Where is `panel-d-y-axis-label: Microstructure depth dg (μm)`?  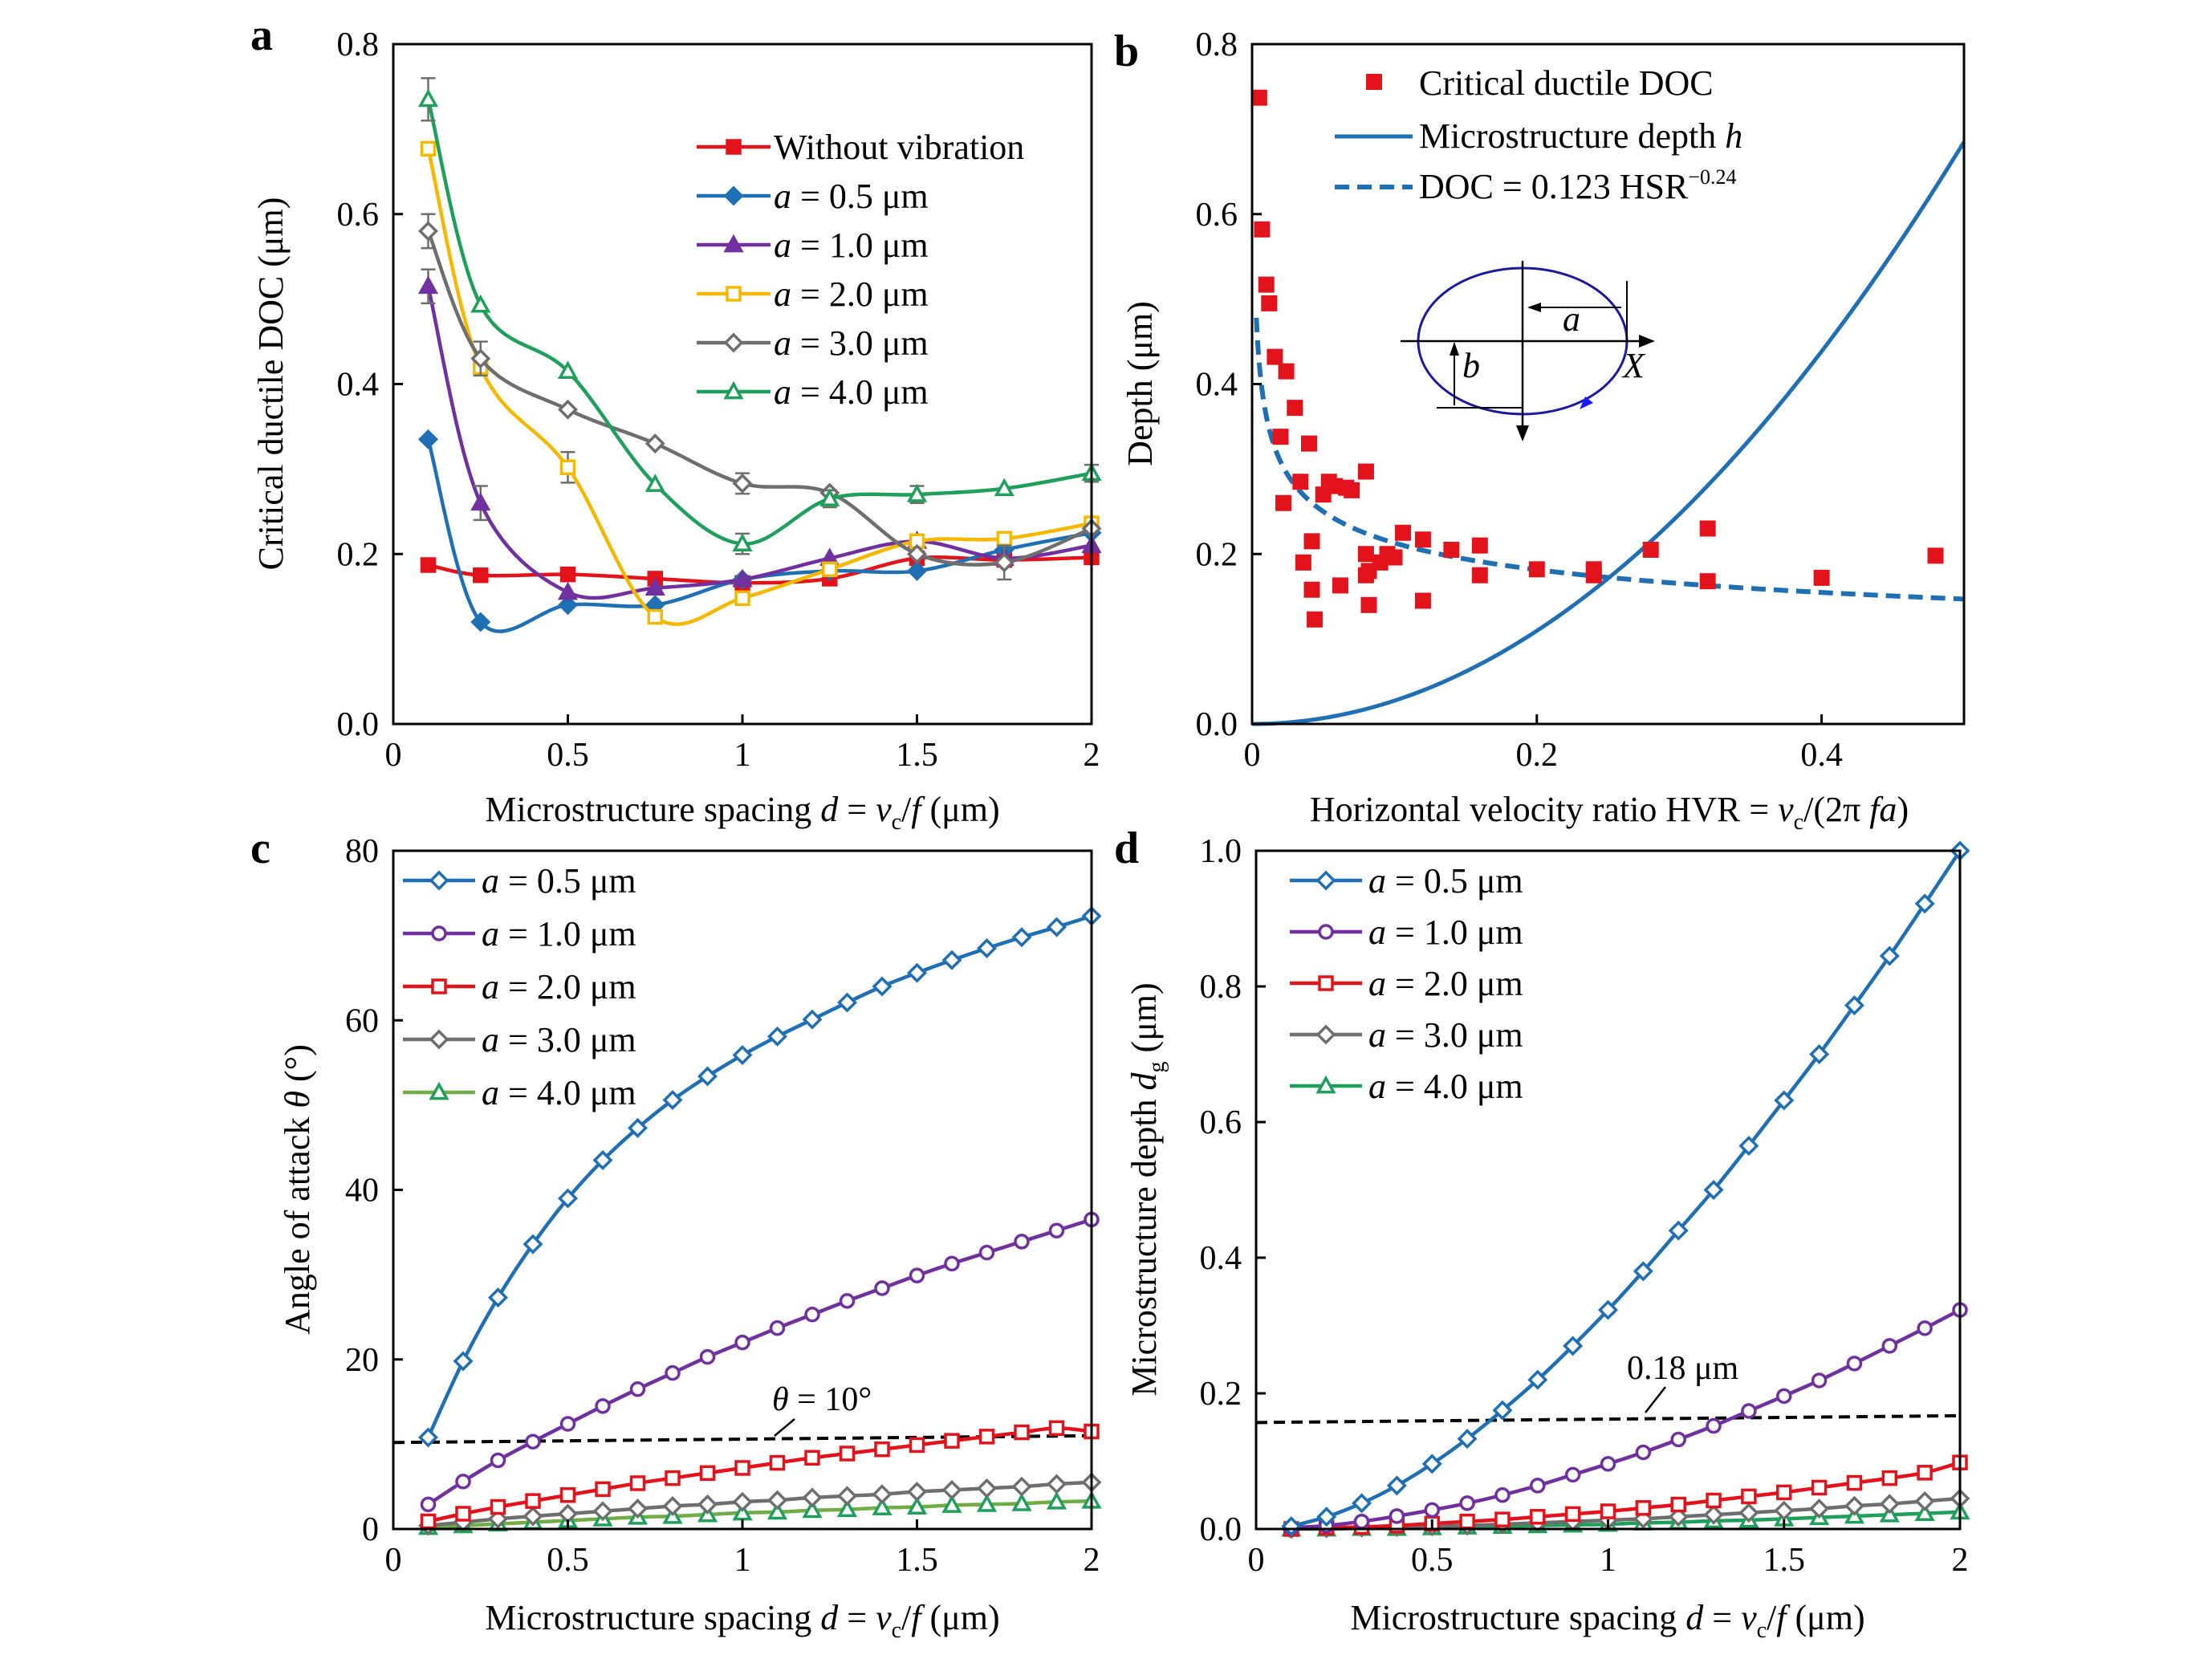
panel-d-y-axis-label: Microstructure depth dg (μm) is located at coordinates (1146, 1189).